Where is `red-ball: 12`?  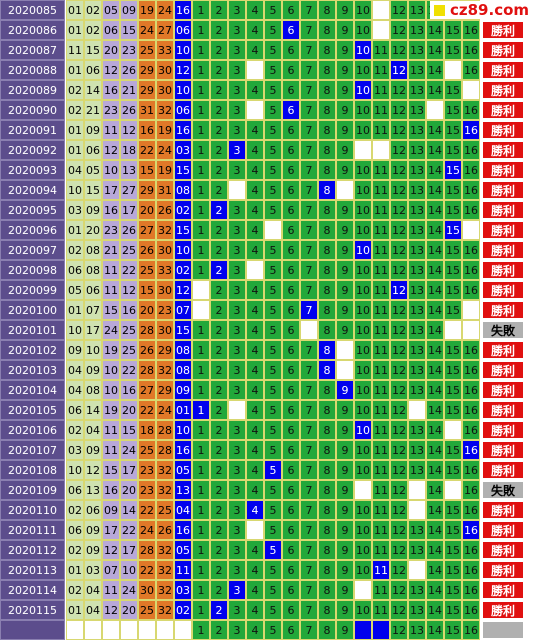
red-ball: 12 is located at coordinates (111, 150).